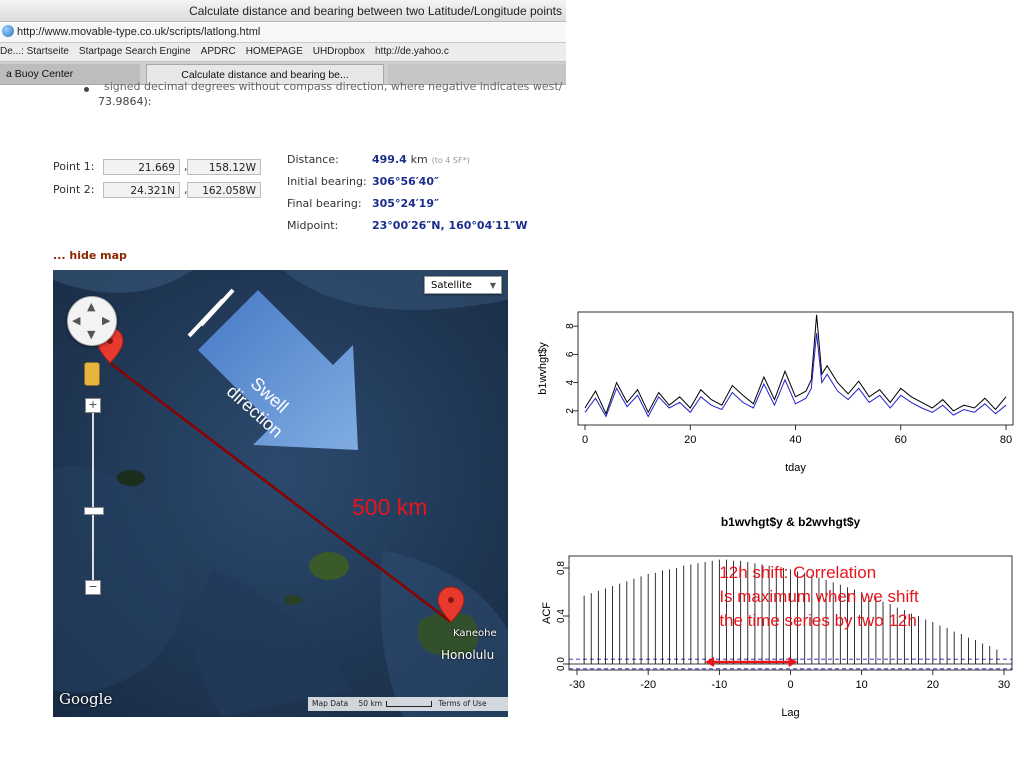  I want to click on zoom-slider-thumb, so click(94, 511).